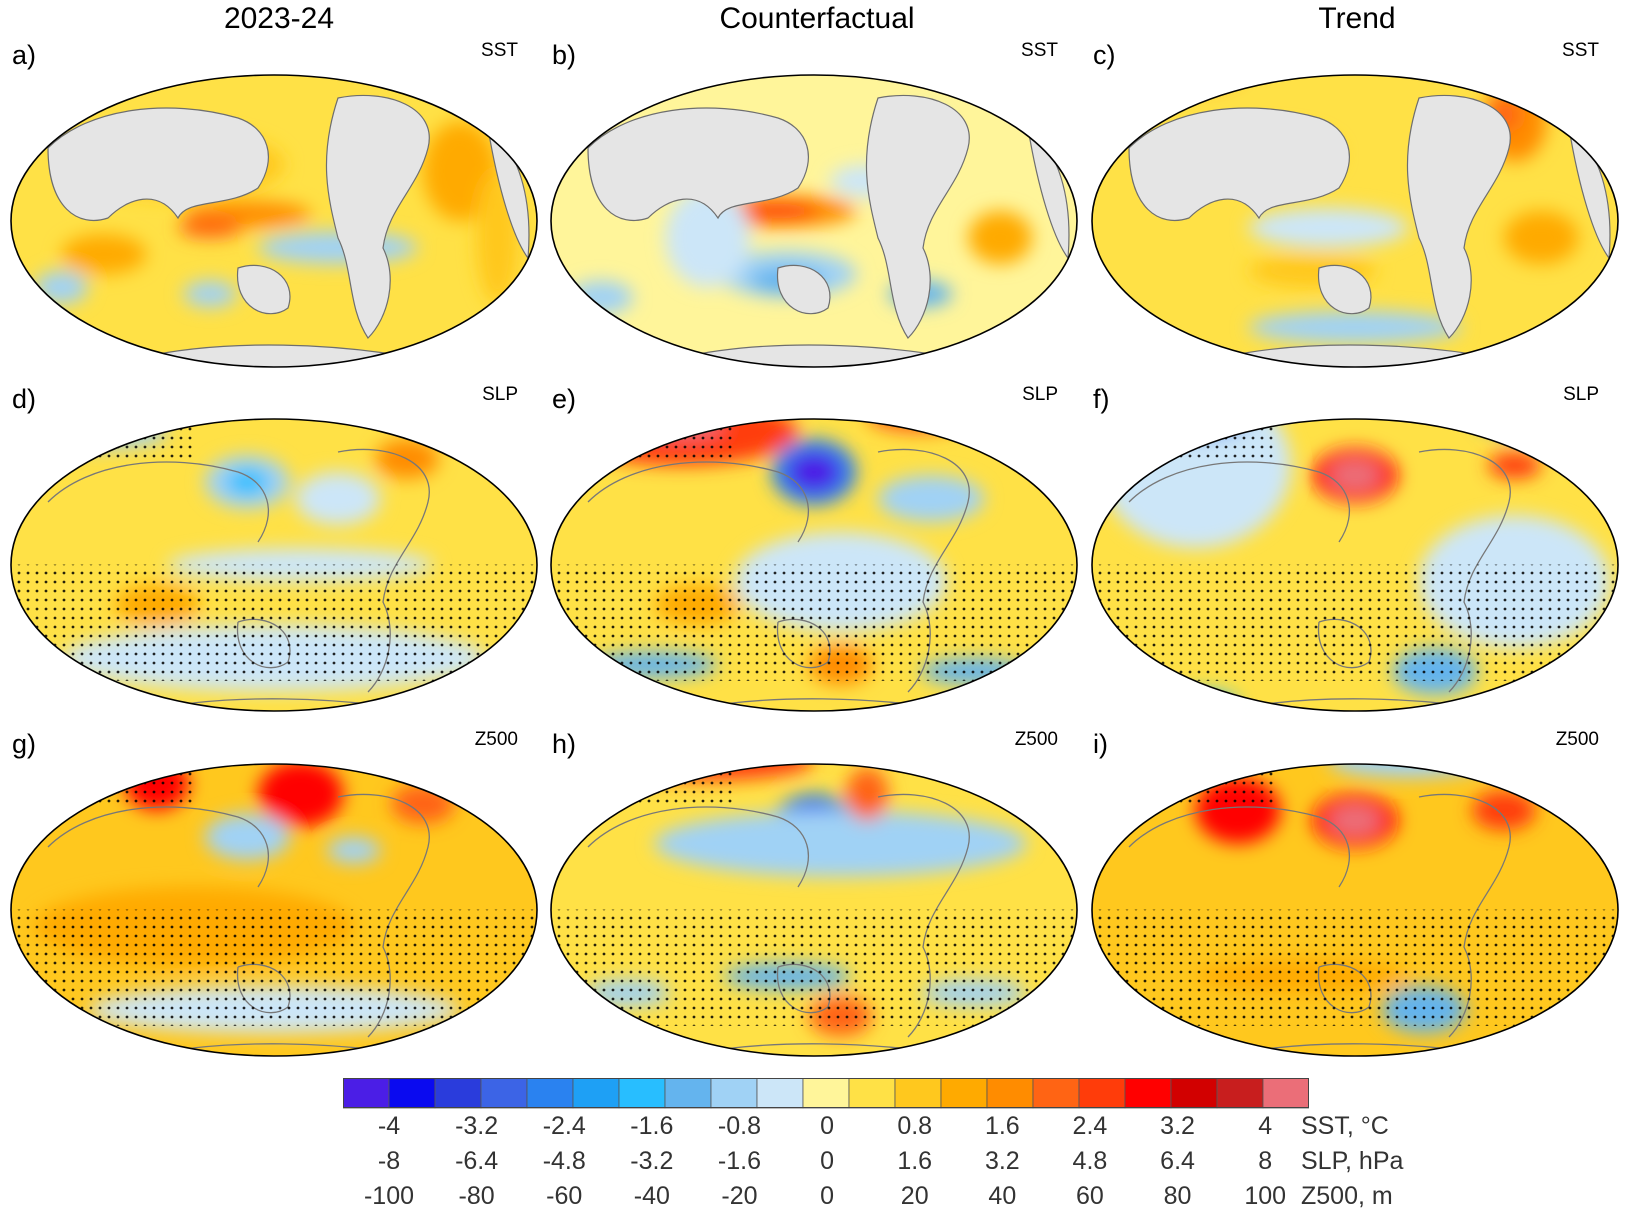  What do you see at coordinates (739, 1126) in the screenshot?
I see `colorbar-tick-label: -0.8` at bounding box center [739, 1126].